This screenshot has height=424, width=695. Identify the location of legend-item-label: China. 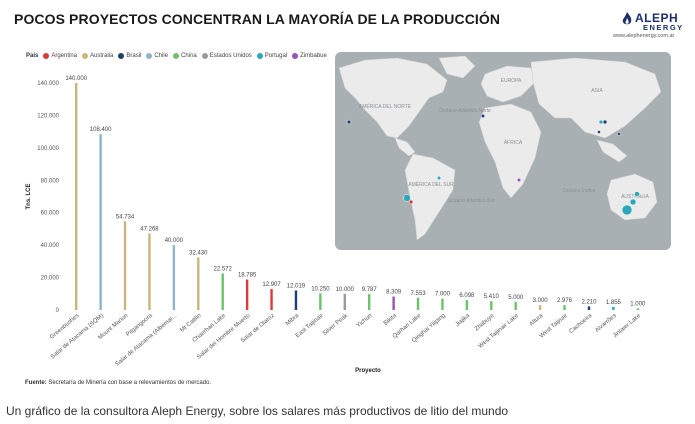
(189, 56).